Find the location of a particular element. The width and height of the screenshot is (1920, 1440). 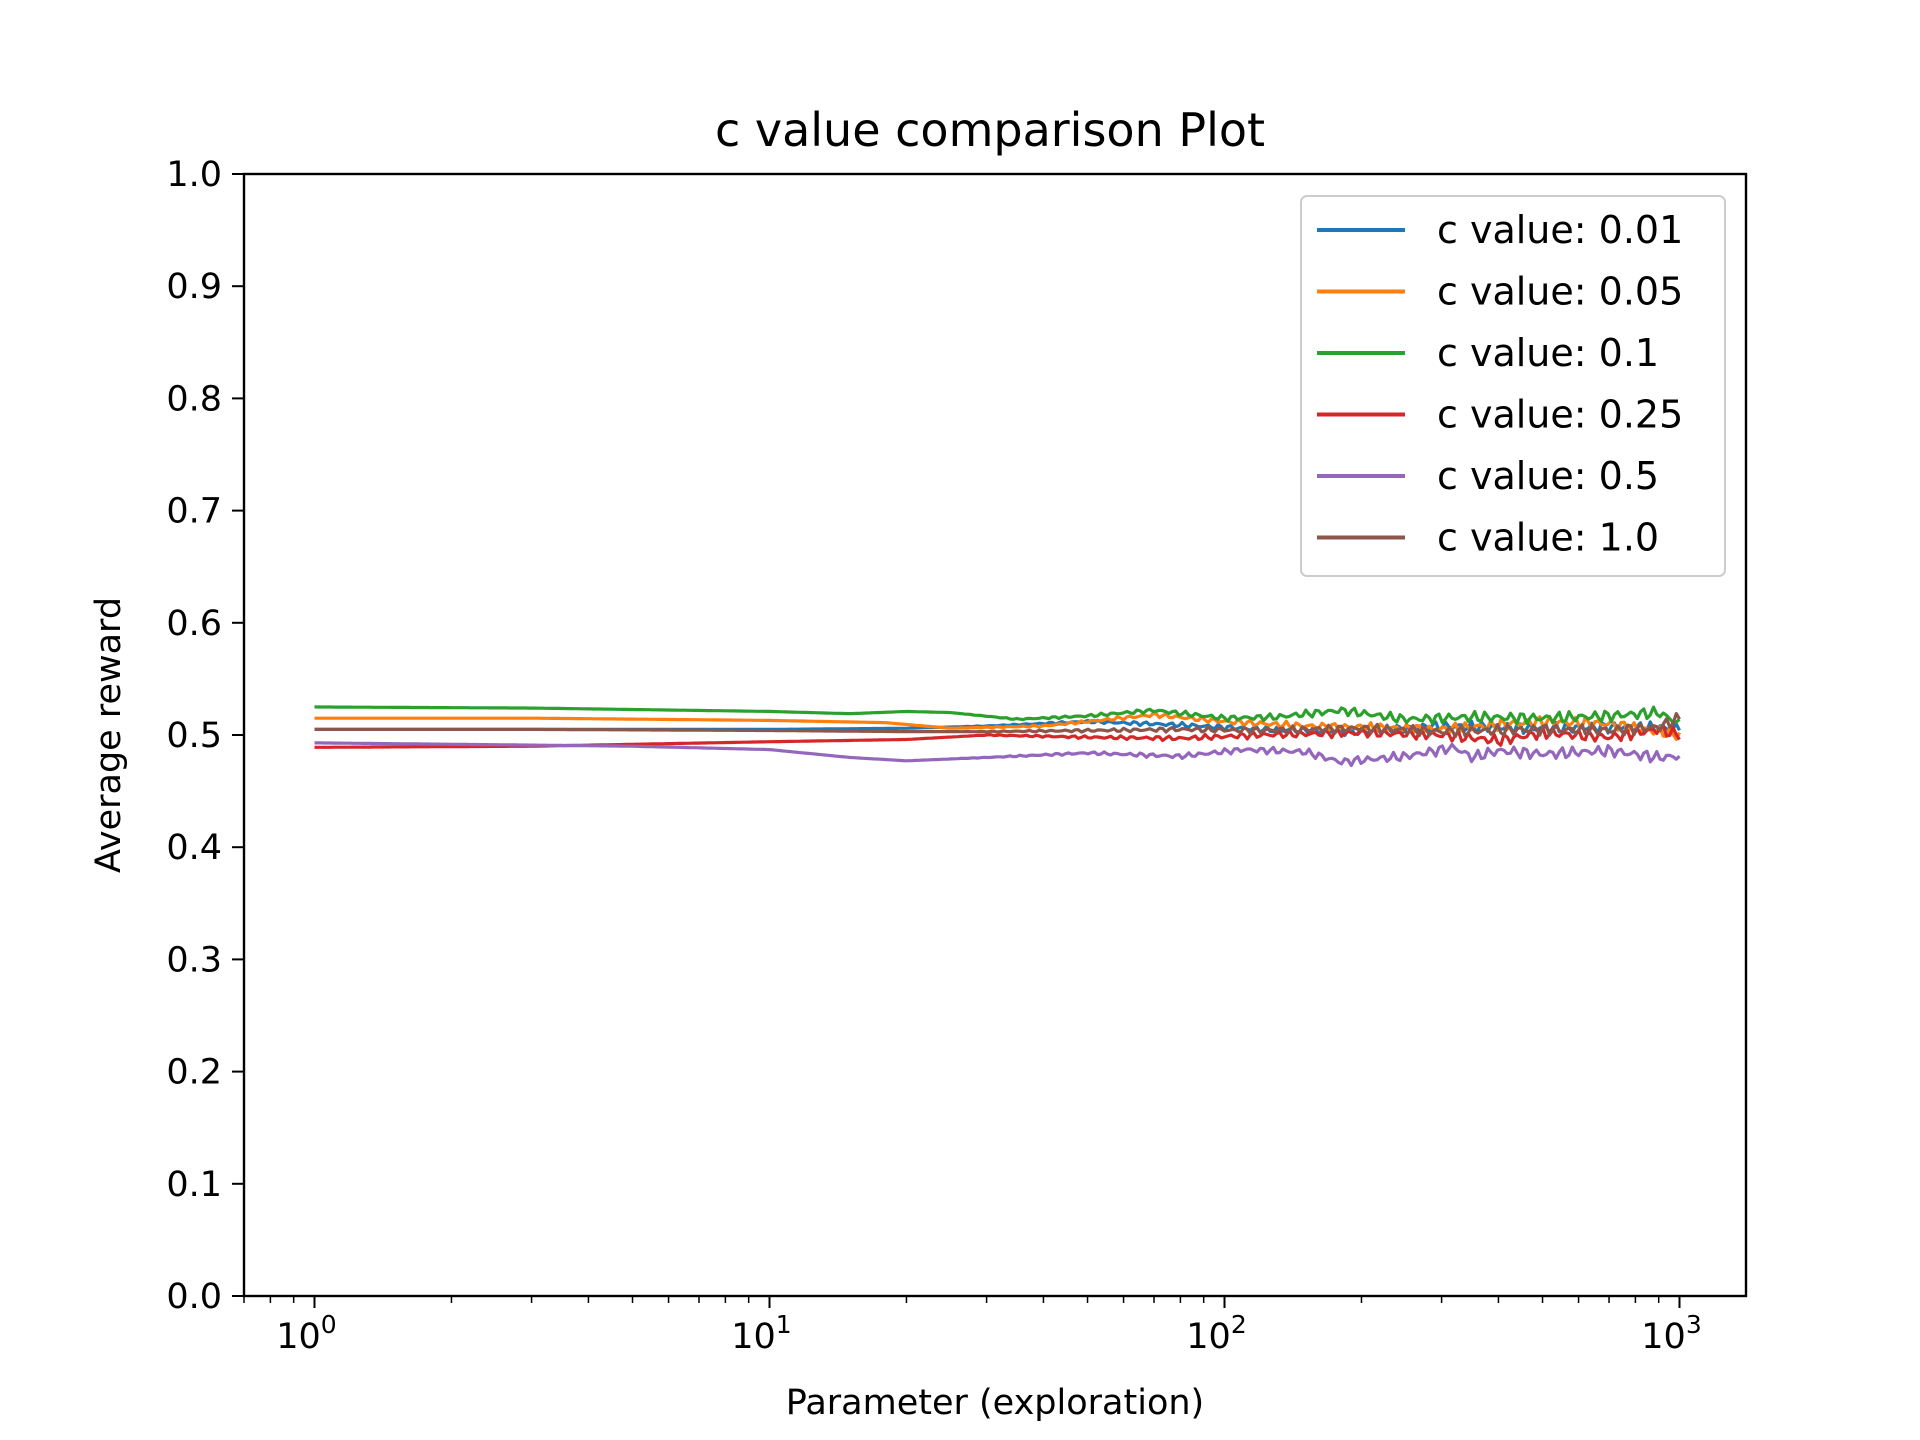

x-axis: 10⁰ 10¹ 10² 10³ is located at coordinates (972, 1326).